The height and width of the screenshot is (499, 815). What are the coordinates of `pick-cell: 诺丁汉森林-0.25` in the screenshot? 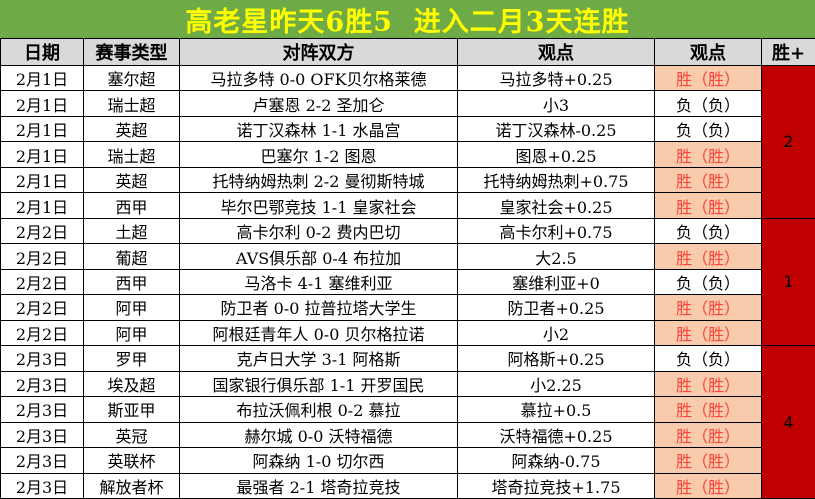 It's located at (556, 129).